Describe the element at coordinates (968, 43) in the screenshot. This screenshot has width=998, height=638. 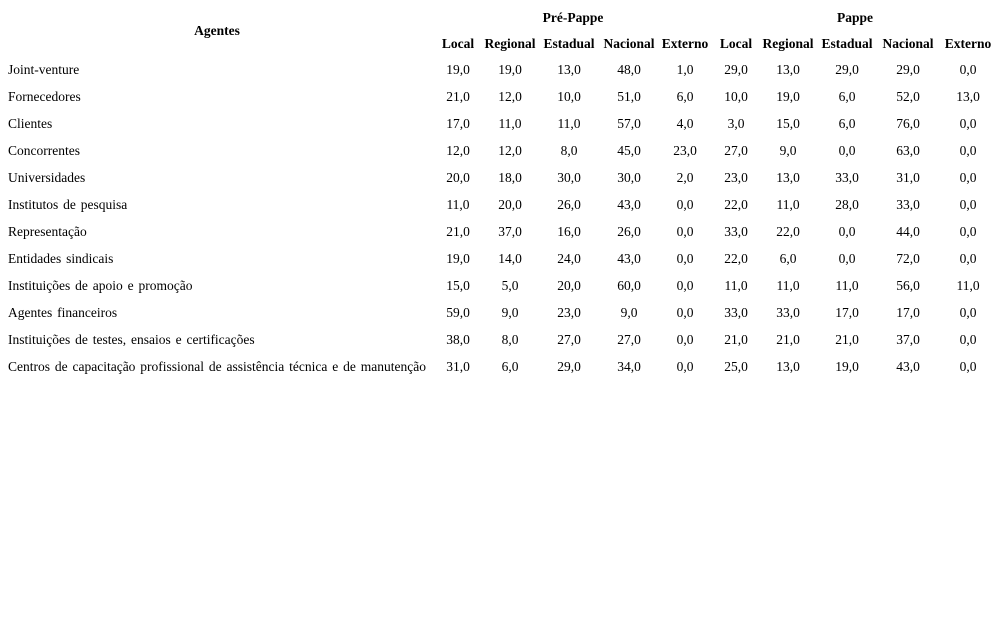
I see `column-header-externo-2: Externo` at that location.